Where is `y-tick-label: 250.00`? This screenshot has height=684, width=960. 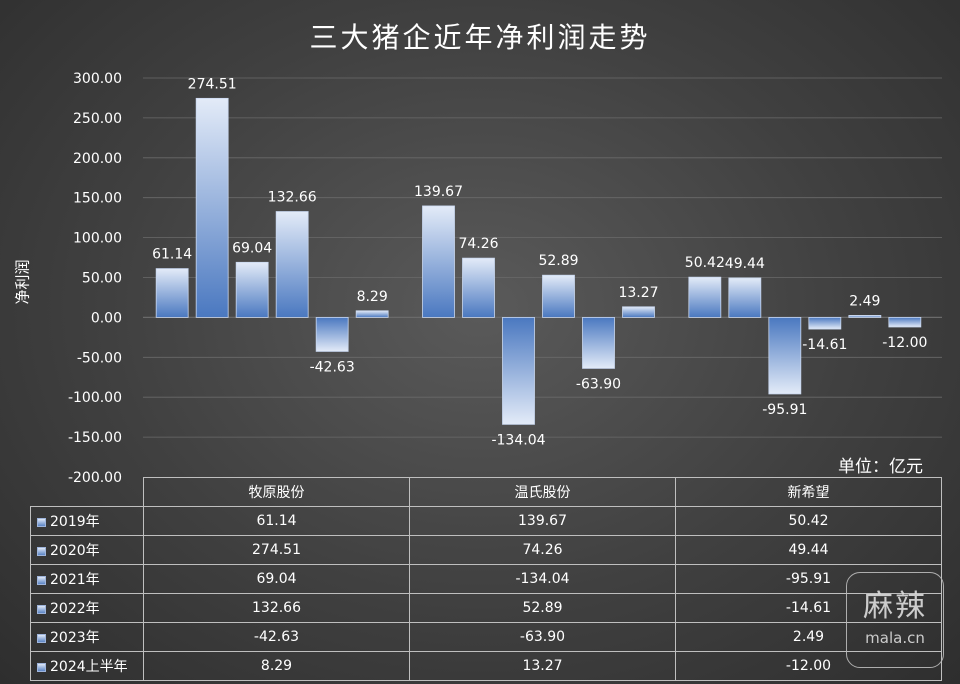
y-tick-label: 250.00 is located at coordinates (97, 119).